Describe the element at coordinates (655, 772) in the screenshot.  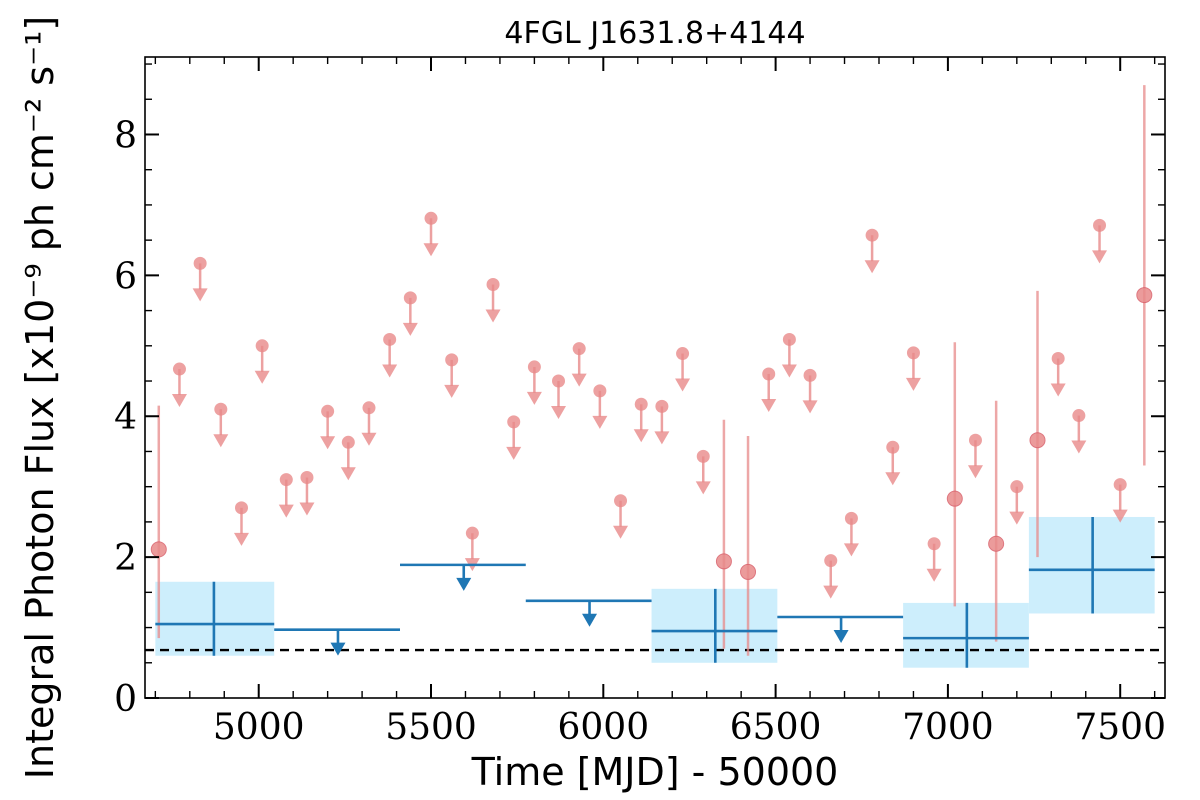
I see `x-axis-label: Time [MJD] - 50000` at that location.